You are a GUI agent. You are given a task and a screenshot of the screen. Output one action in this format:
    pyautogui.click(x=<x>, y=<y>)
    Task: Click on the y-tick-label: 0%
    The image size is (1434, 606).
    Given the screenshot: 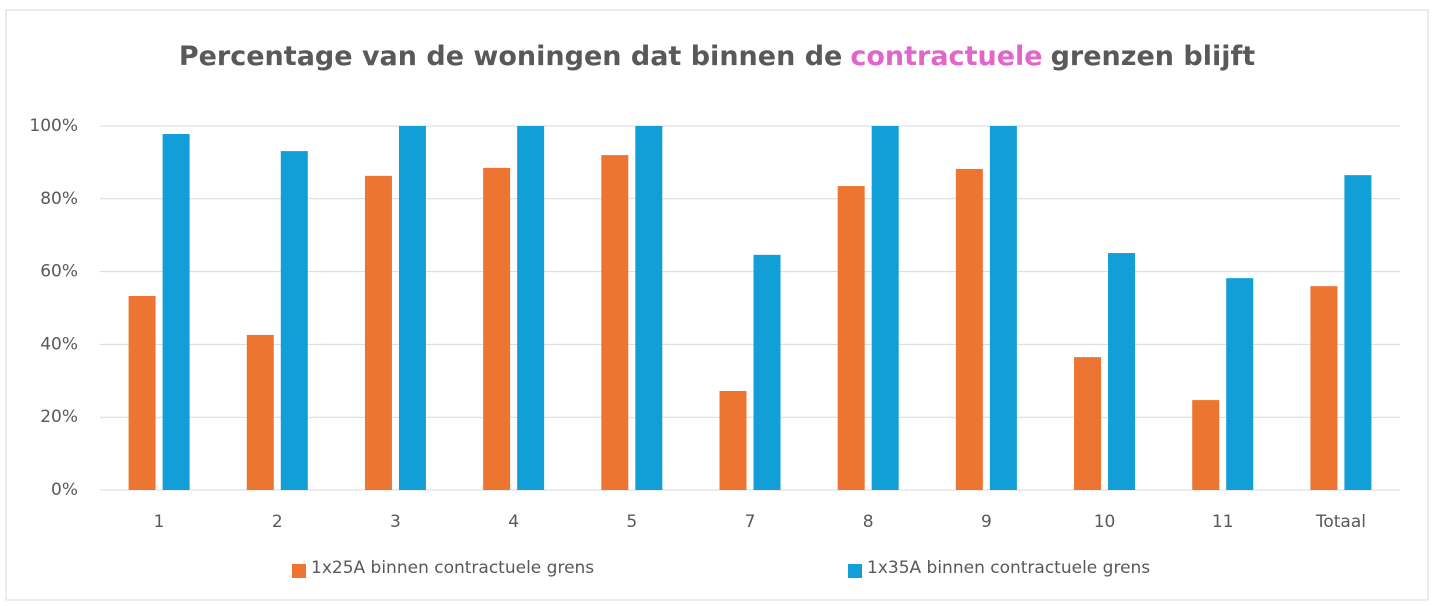 What is the action you would take?
    pyautogui.click(x=64, y=490)
    